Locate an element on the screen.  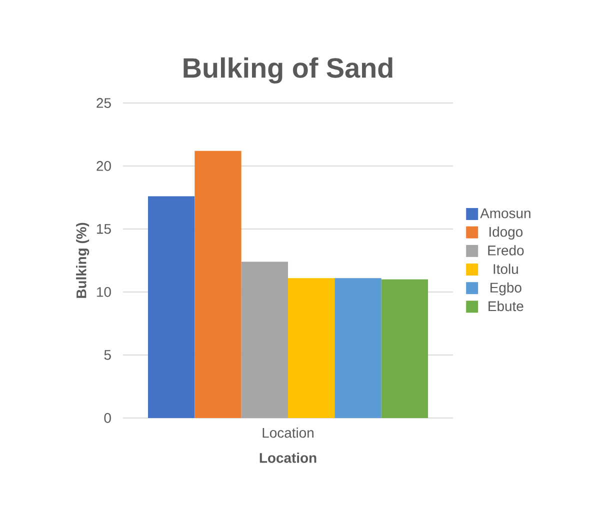
x-axis-title: Location is located at coordinates (288, 457).